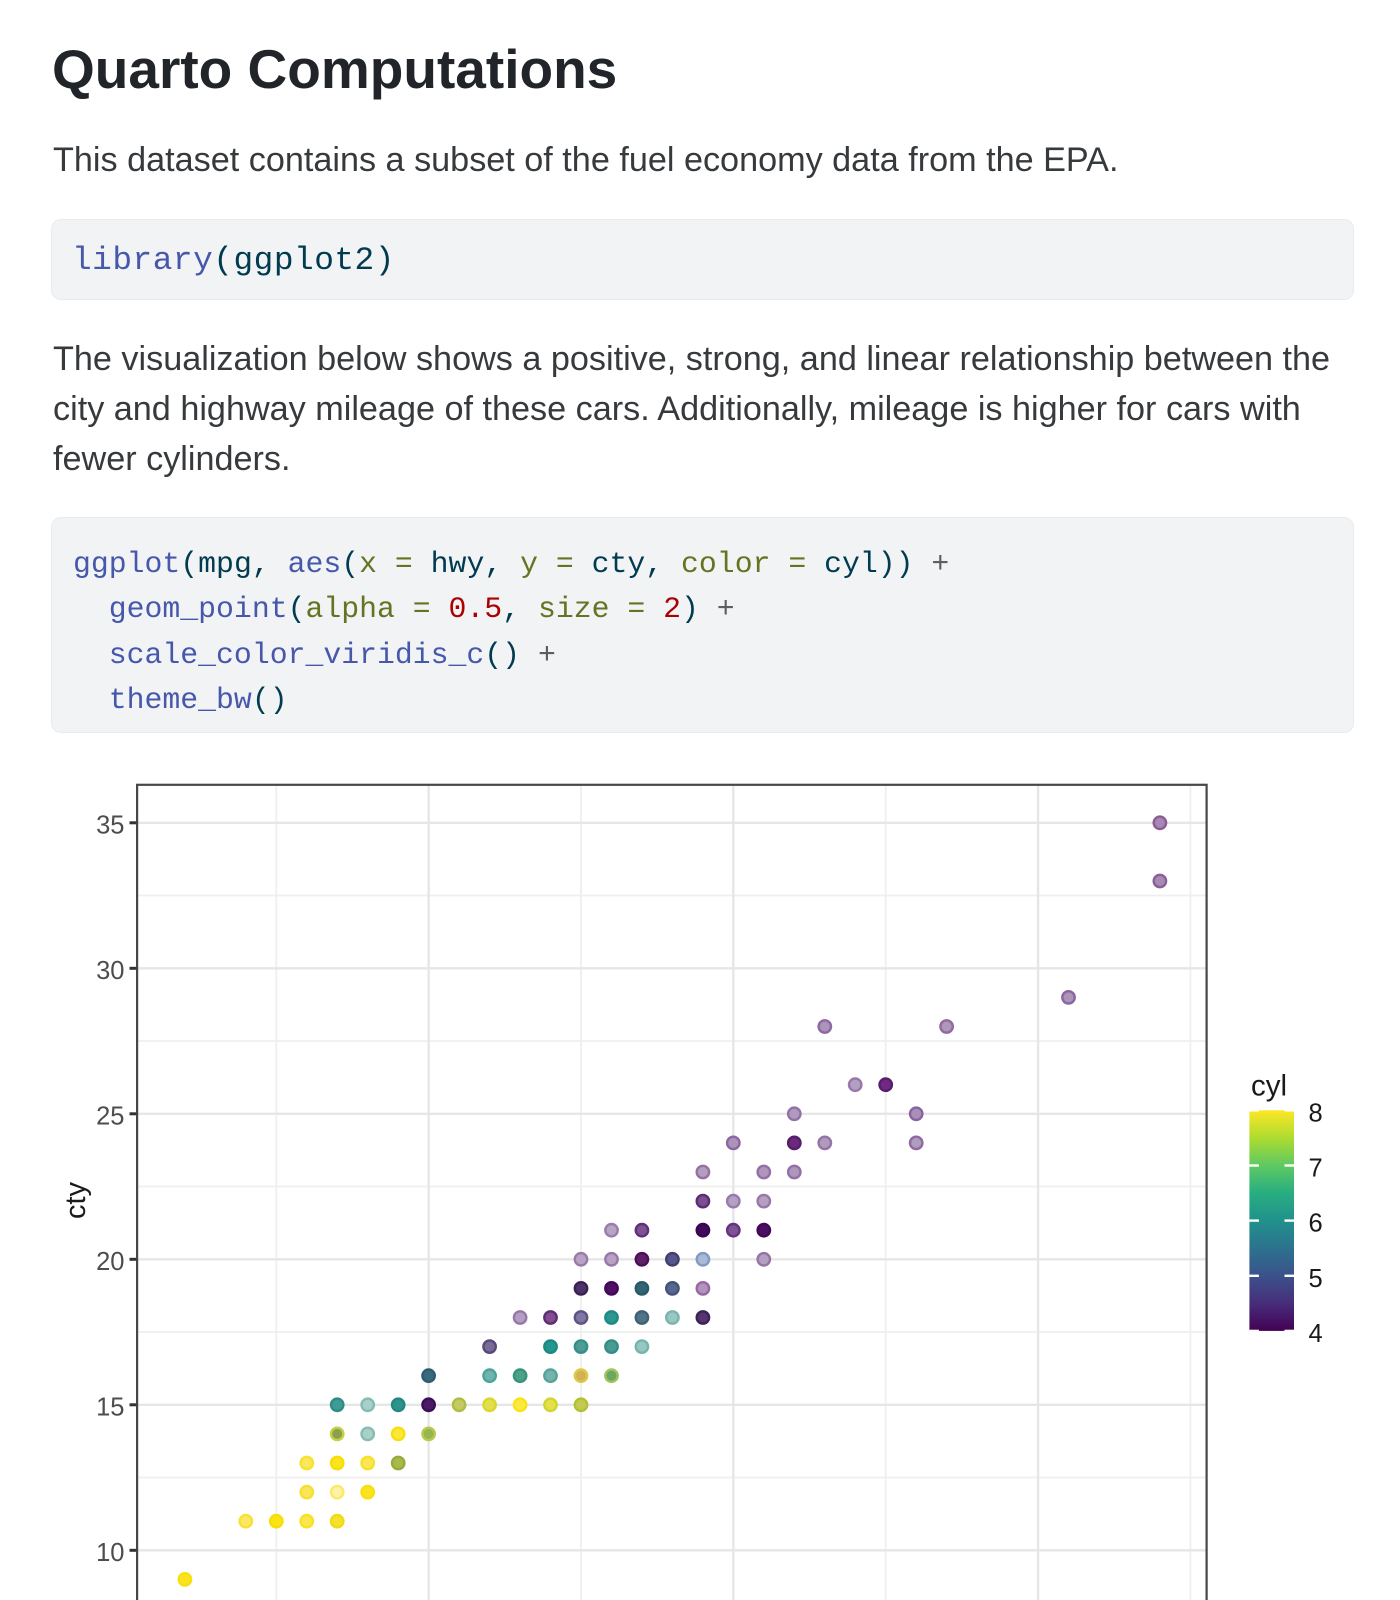 This screenshot has width=1400, height=1600. What do you see at coordinates (1316, 1224) in the screenshot?
I see `svg-text: 6` at bounding box center [1316, 1224].